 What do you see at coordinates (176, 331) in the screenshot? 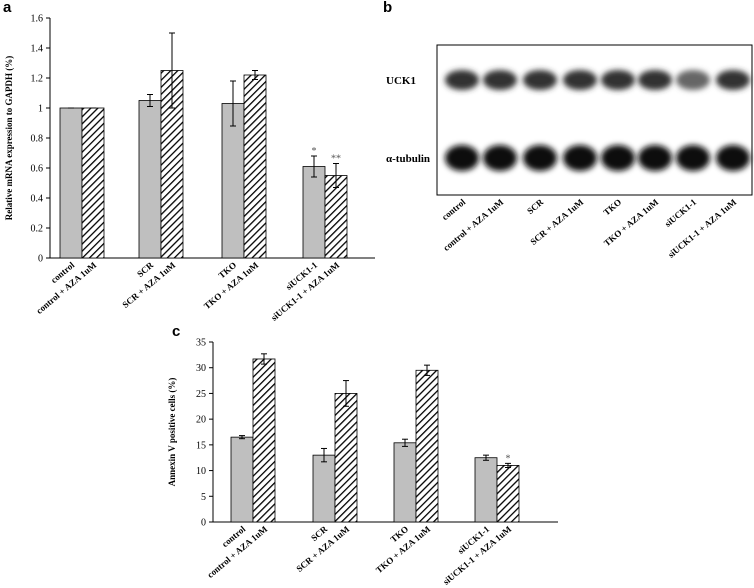
I see `panel-label: c` at bounding box center [176, 331].